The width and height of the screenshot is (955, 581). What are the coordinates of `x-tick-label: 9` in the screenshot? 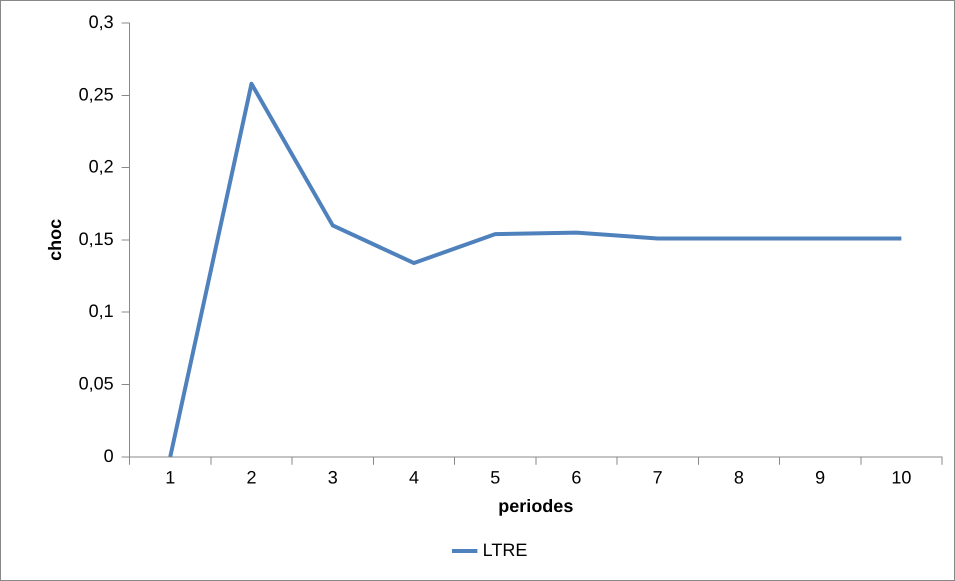 It's located at (820, 478).